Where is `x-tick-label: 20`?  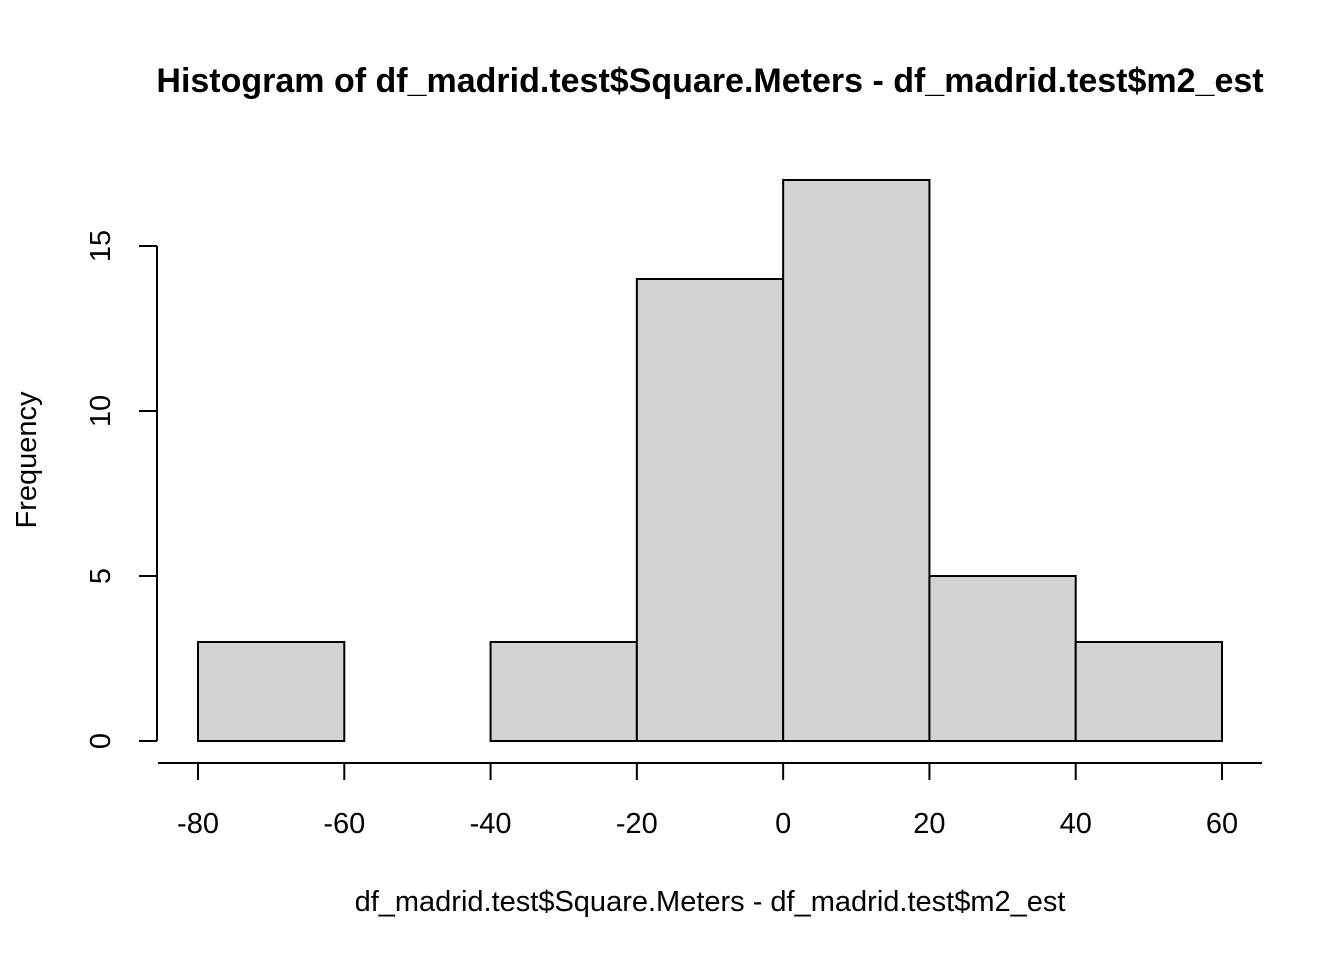 x-tick-label: 20 is located at coordinates (929, 824).